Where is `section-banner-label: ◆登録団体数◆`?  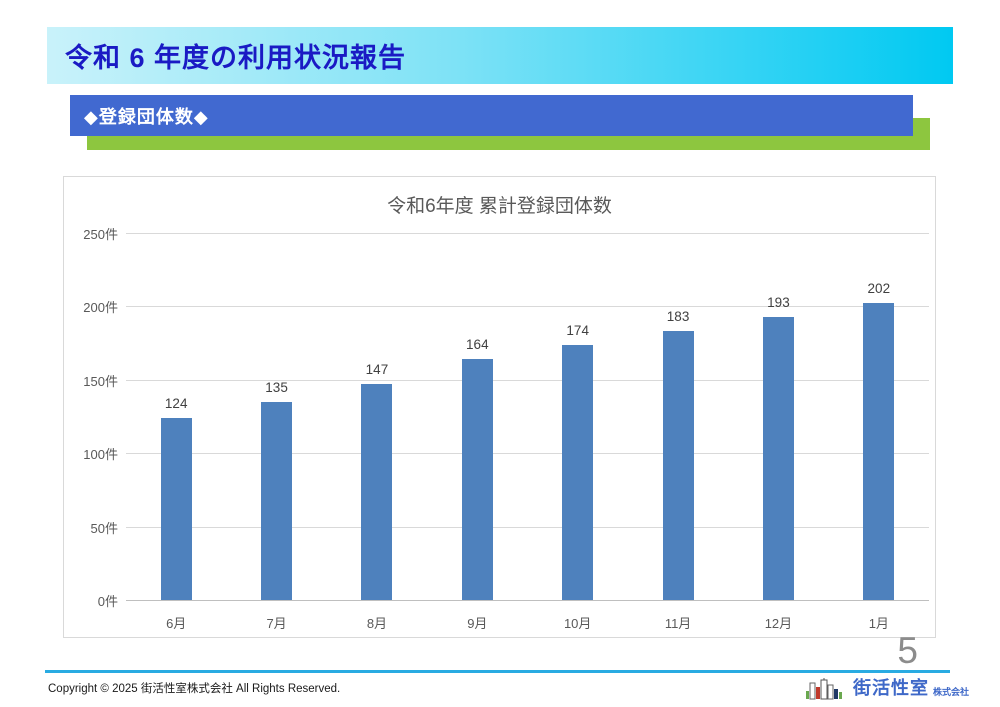
section-banner-label: ◆登録団体数◆ is located at coordinates (146, 116).